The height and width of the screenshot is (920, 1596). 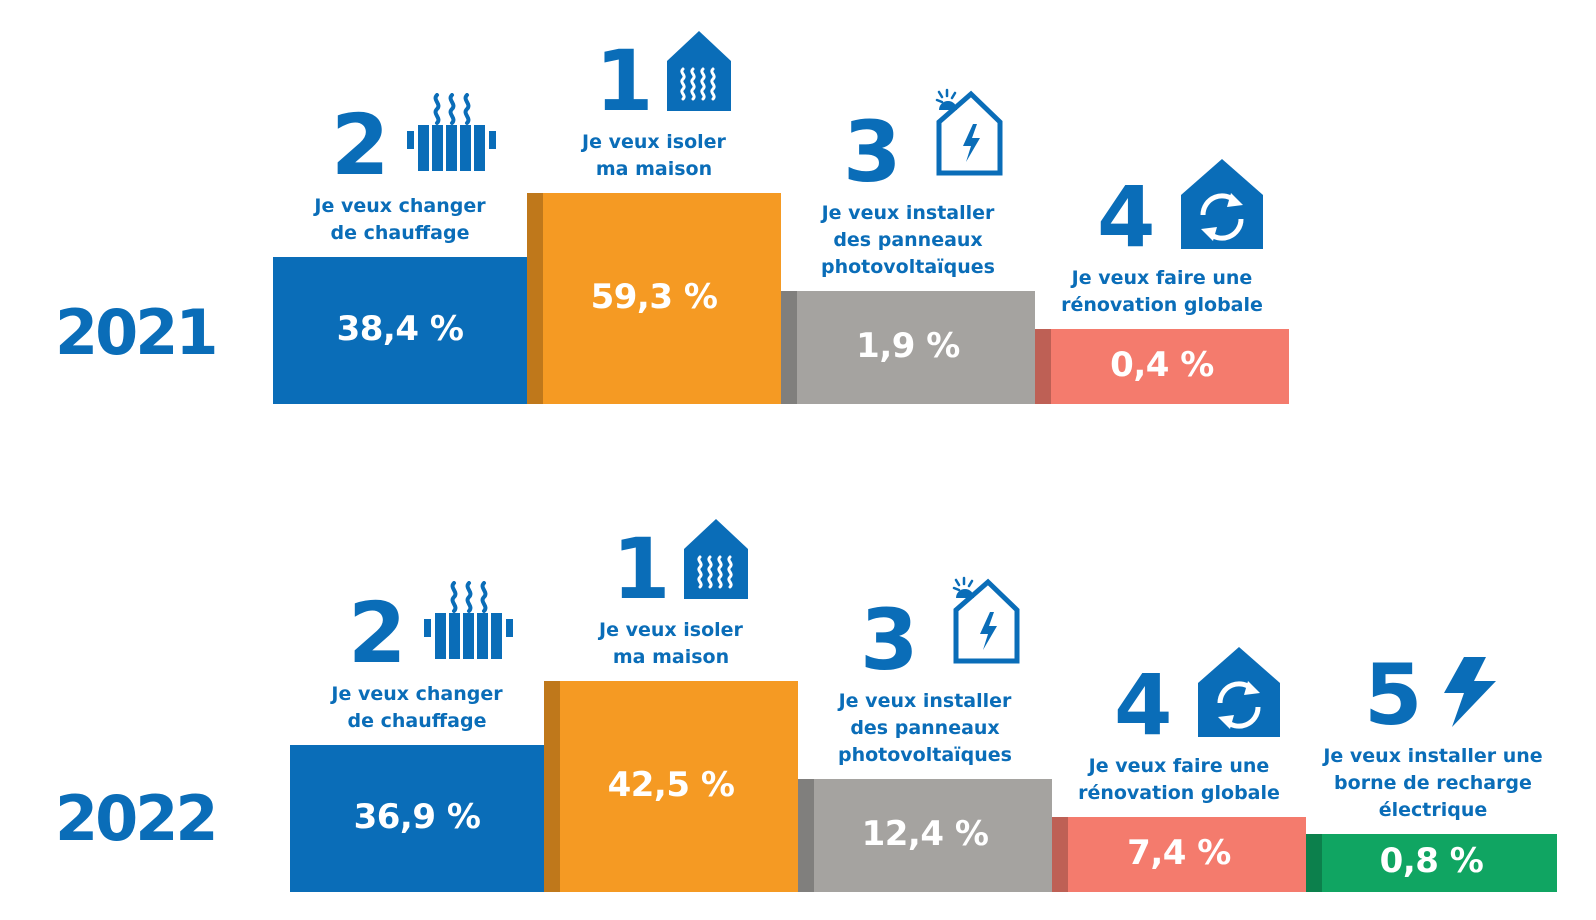 I want to click on bar-value-label: 0,8 %, so click(x=1431, y=861).